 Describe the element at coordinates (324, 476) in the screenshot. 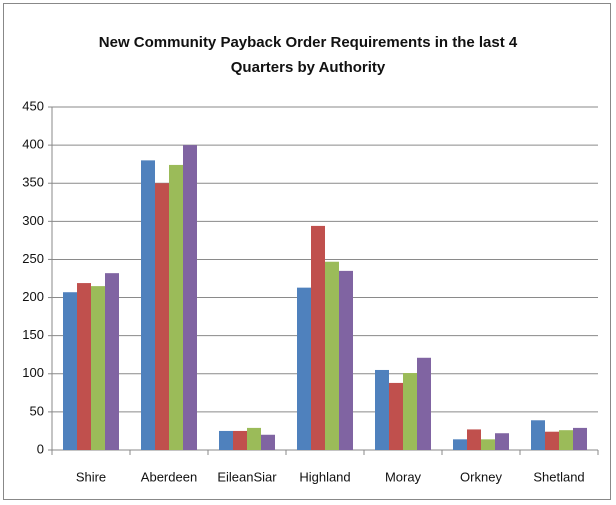

I see `x-tick-label: Highland` at that location.